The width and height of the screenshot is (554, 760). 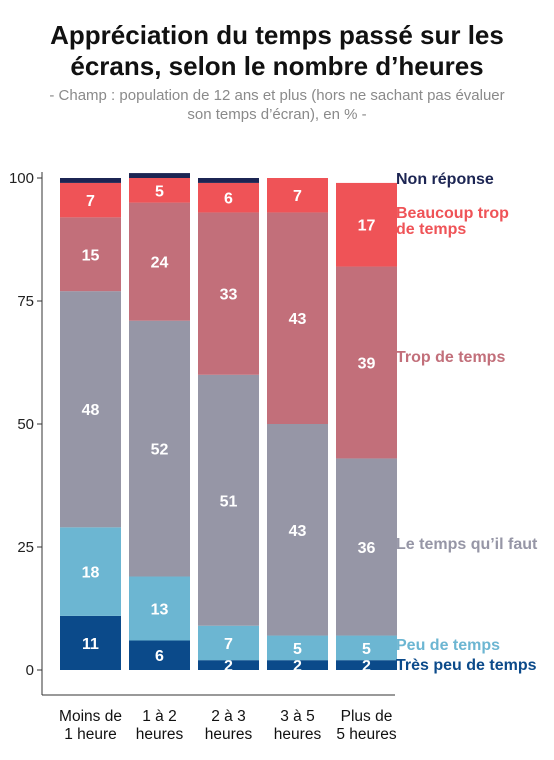 I want to click on bar-group: 6 13 52 24 5, so click(x=159, y=421).